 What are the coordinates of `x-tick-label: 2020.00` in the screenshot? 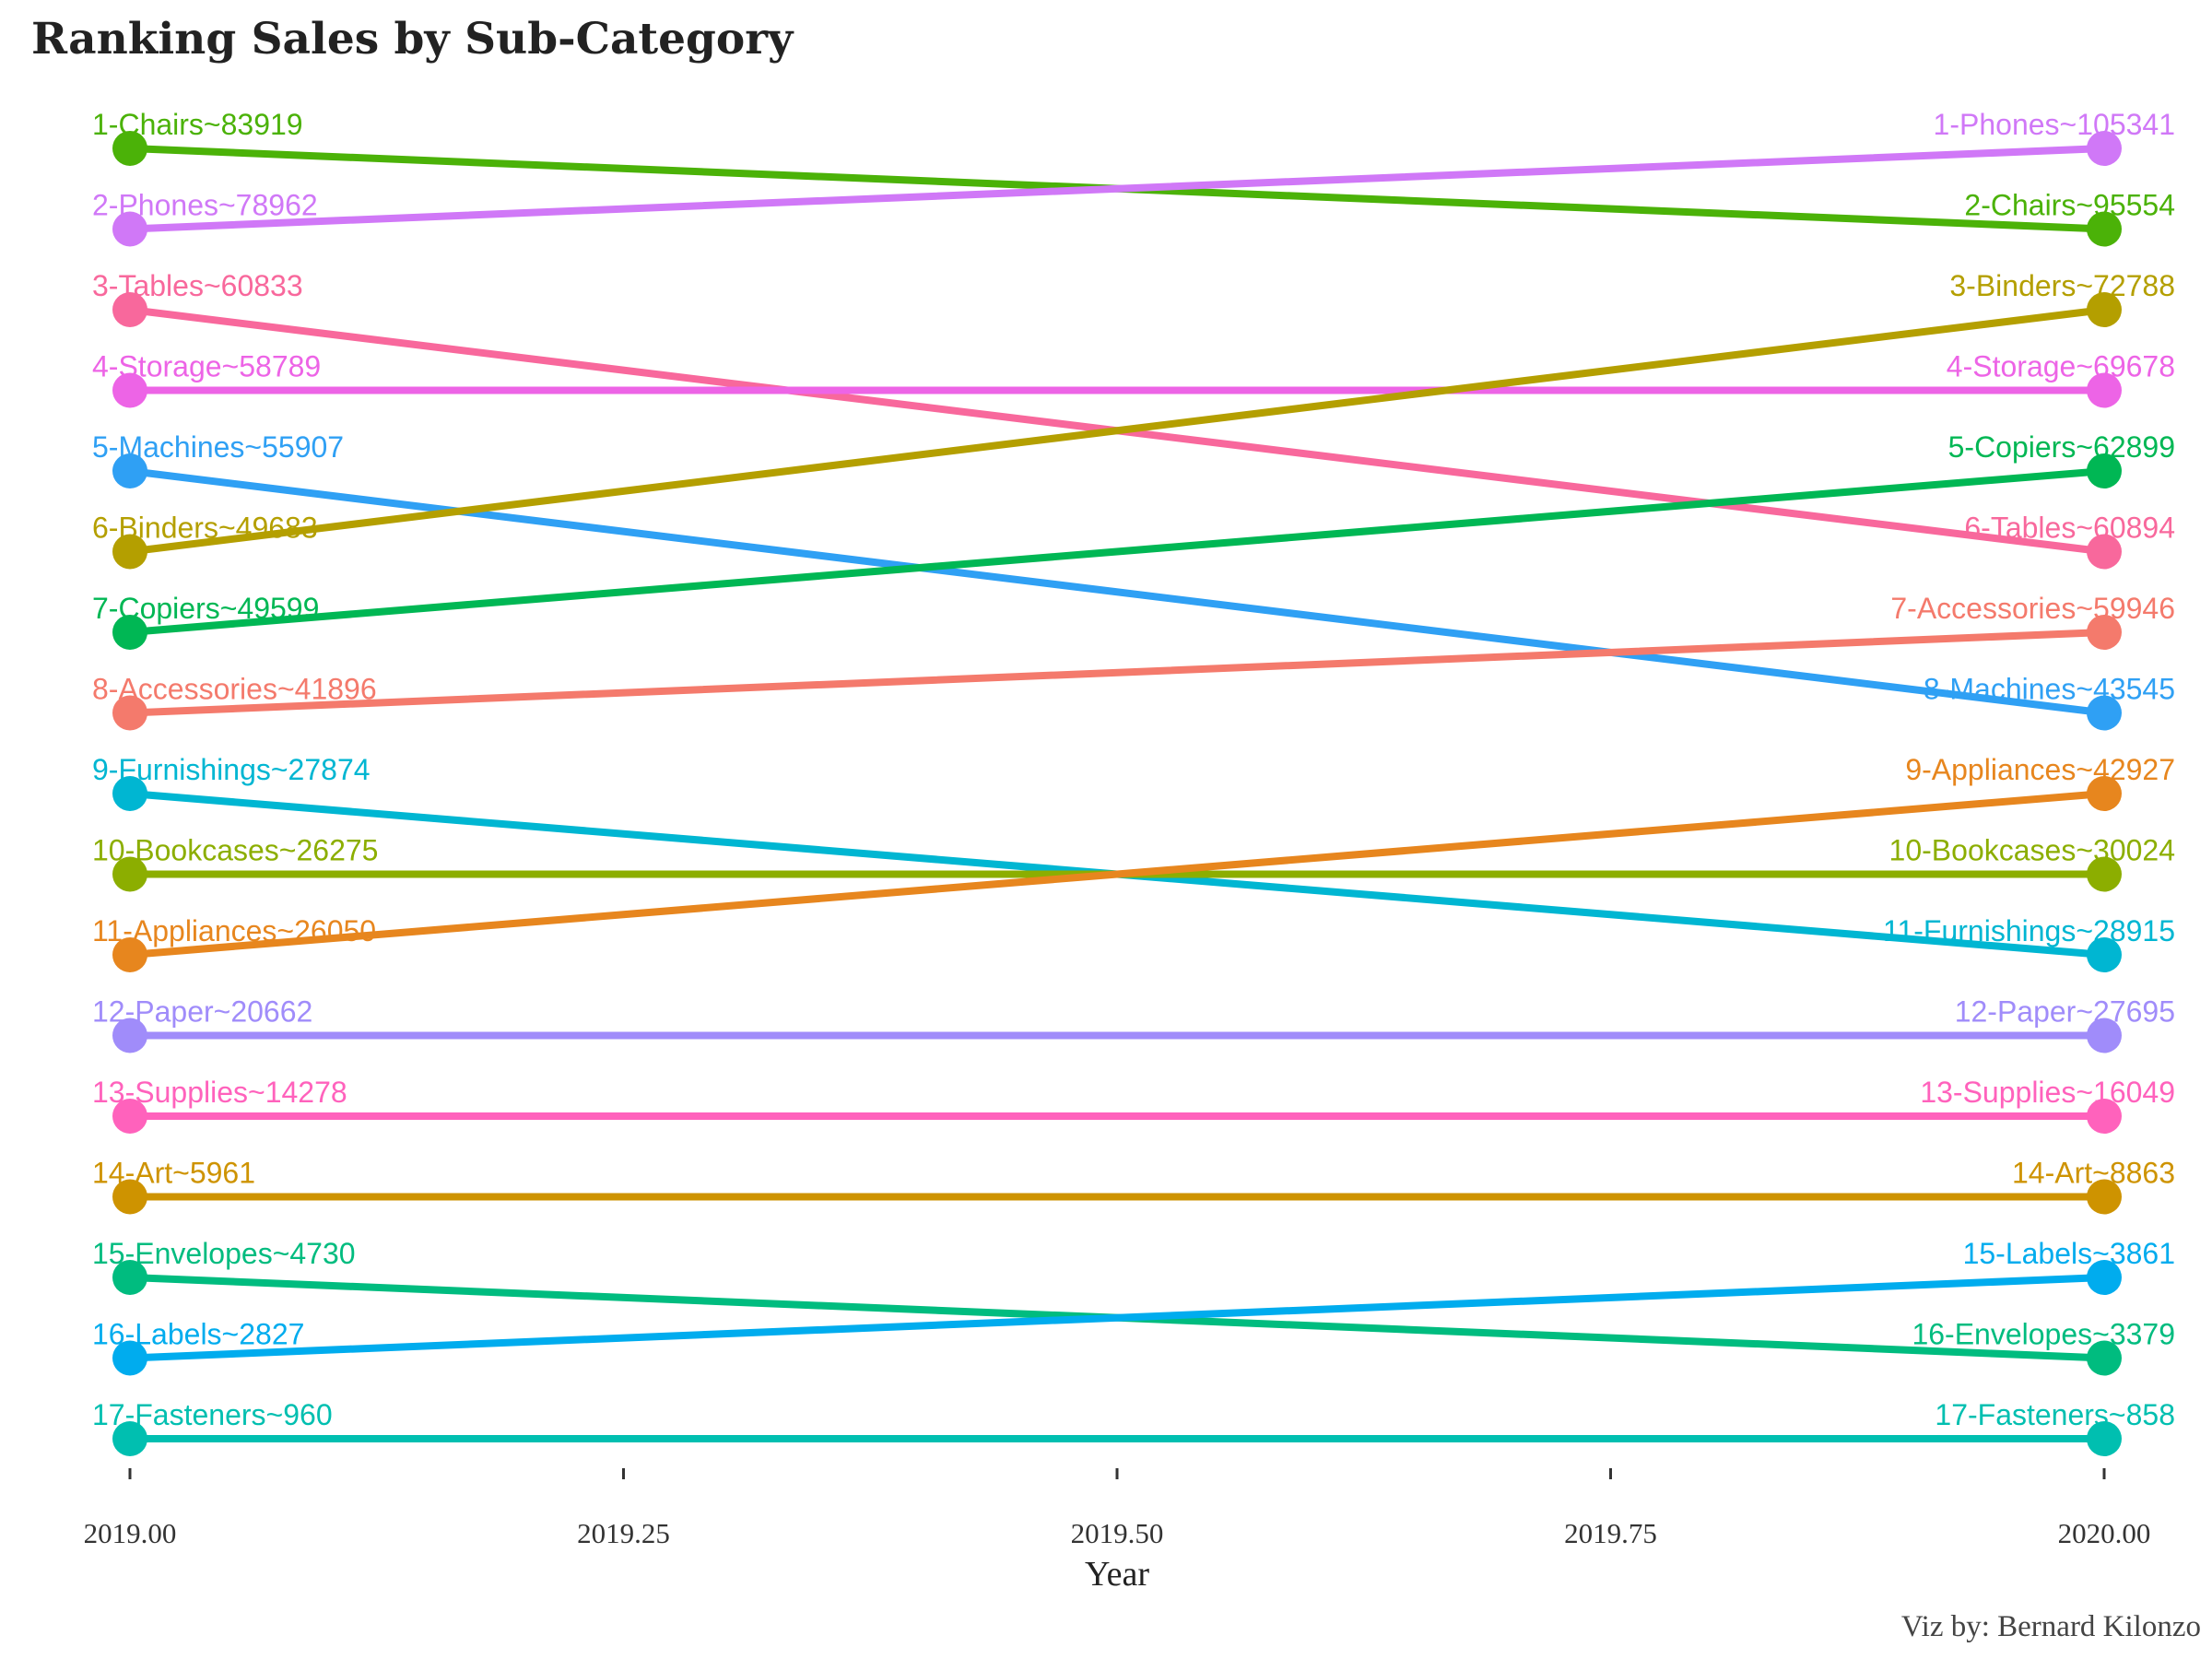 It's located at (2104, 1533).